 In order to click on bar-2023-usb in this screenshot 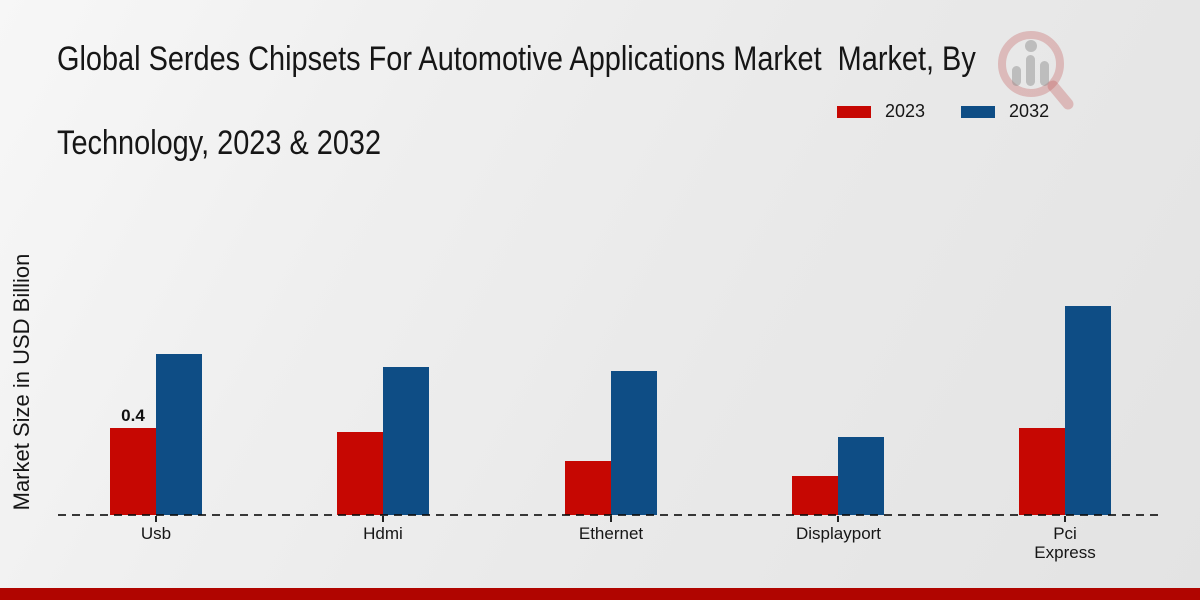, I will do `click(133, 471)`.